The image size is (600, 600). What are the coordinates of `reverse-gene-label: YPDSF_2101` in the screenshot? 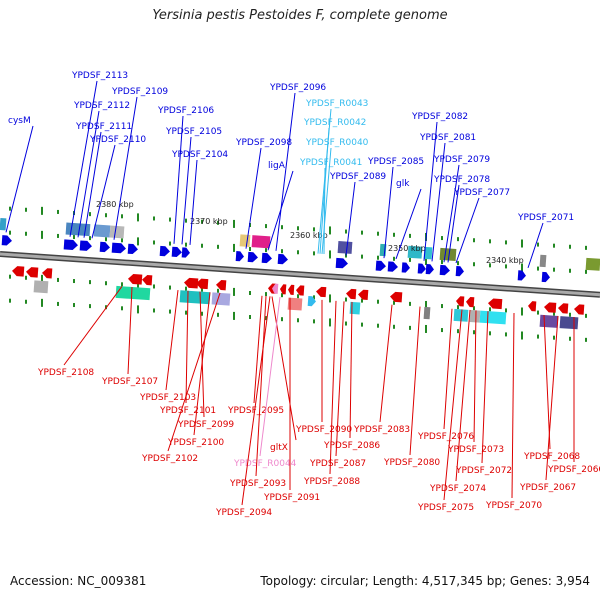 It's located at (187, 411).